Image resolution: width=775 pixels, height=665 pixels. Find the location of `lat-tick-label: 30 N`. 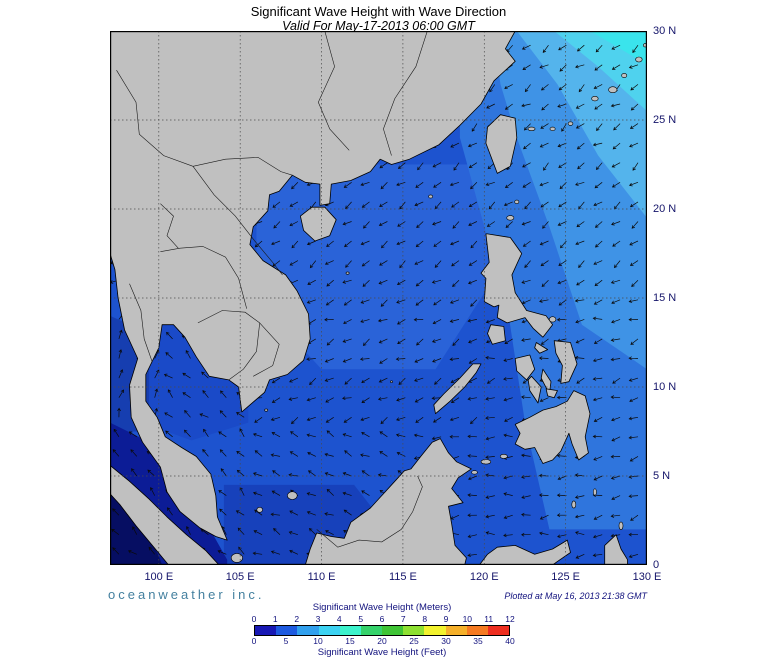

lat-tick-label: 30 N is located at coordinates (665, 31).